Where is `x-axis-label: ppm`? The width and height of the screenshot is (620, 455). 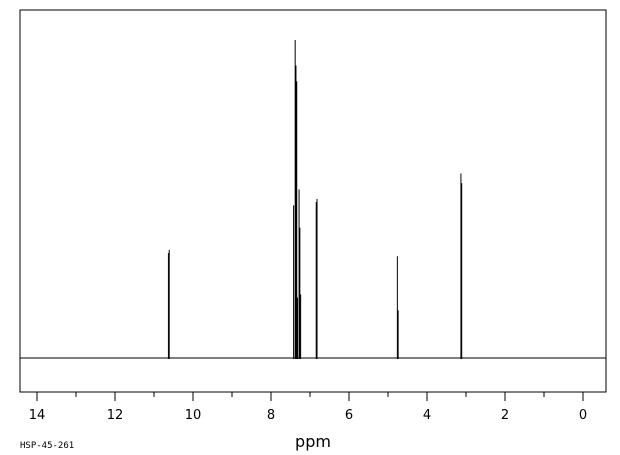
x-axis-label: ppm is located at coordinates (313, 441).